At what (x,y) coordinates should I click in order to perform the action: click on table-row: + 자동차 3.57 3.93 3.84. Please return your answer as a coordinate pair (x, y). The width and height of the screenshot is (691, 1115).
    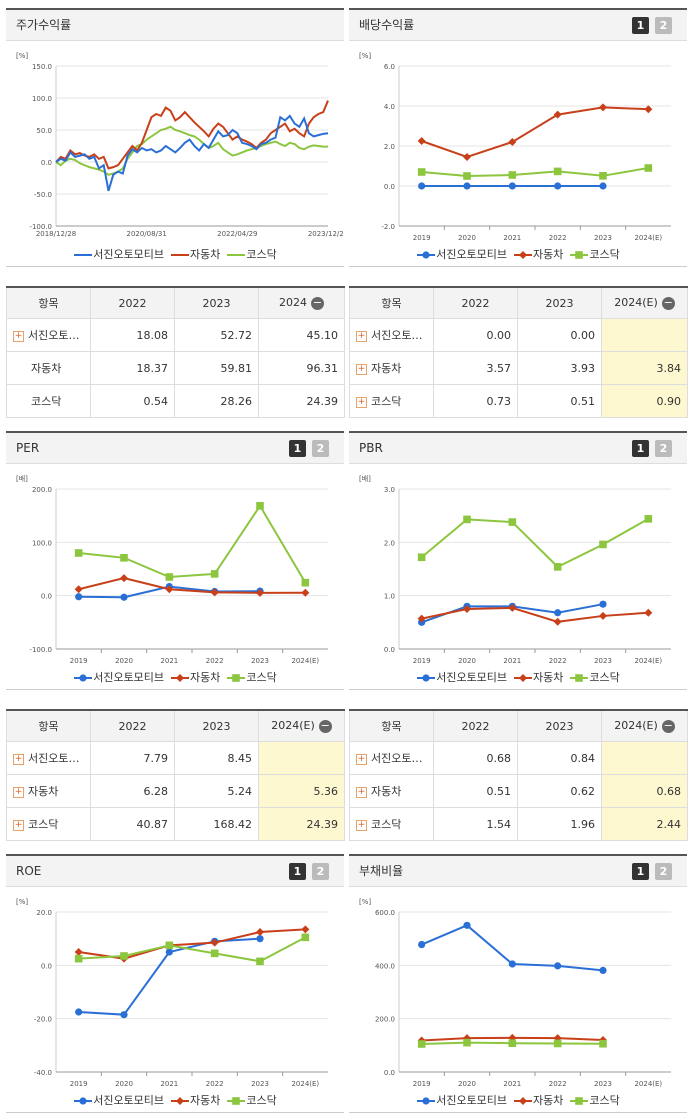
    Looking at the image, I should click on (518, 368).